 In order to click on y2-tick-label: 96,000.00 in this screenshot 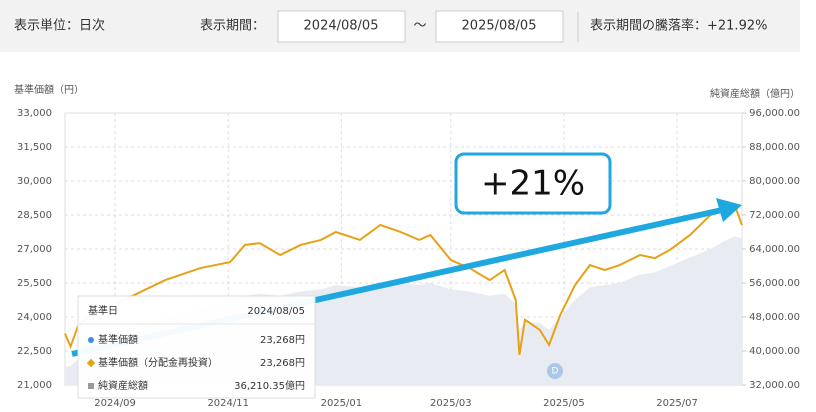, I will do `click(774, 113)`.